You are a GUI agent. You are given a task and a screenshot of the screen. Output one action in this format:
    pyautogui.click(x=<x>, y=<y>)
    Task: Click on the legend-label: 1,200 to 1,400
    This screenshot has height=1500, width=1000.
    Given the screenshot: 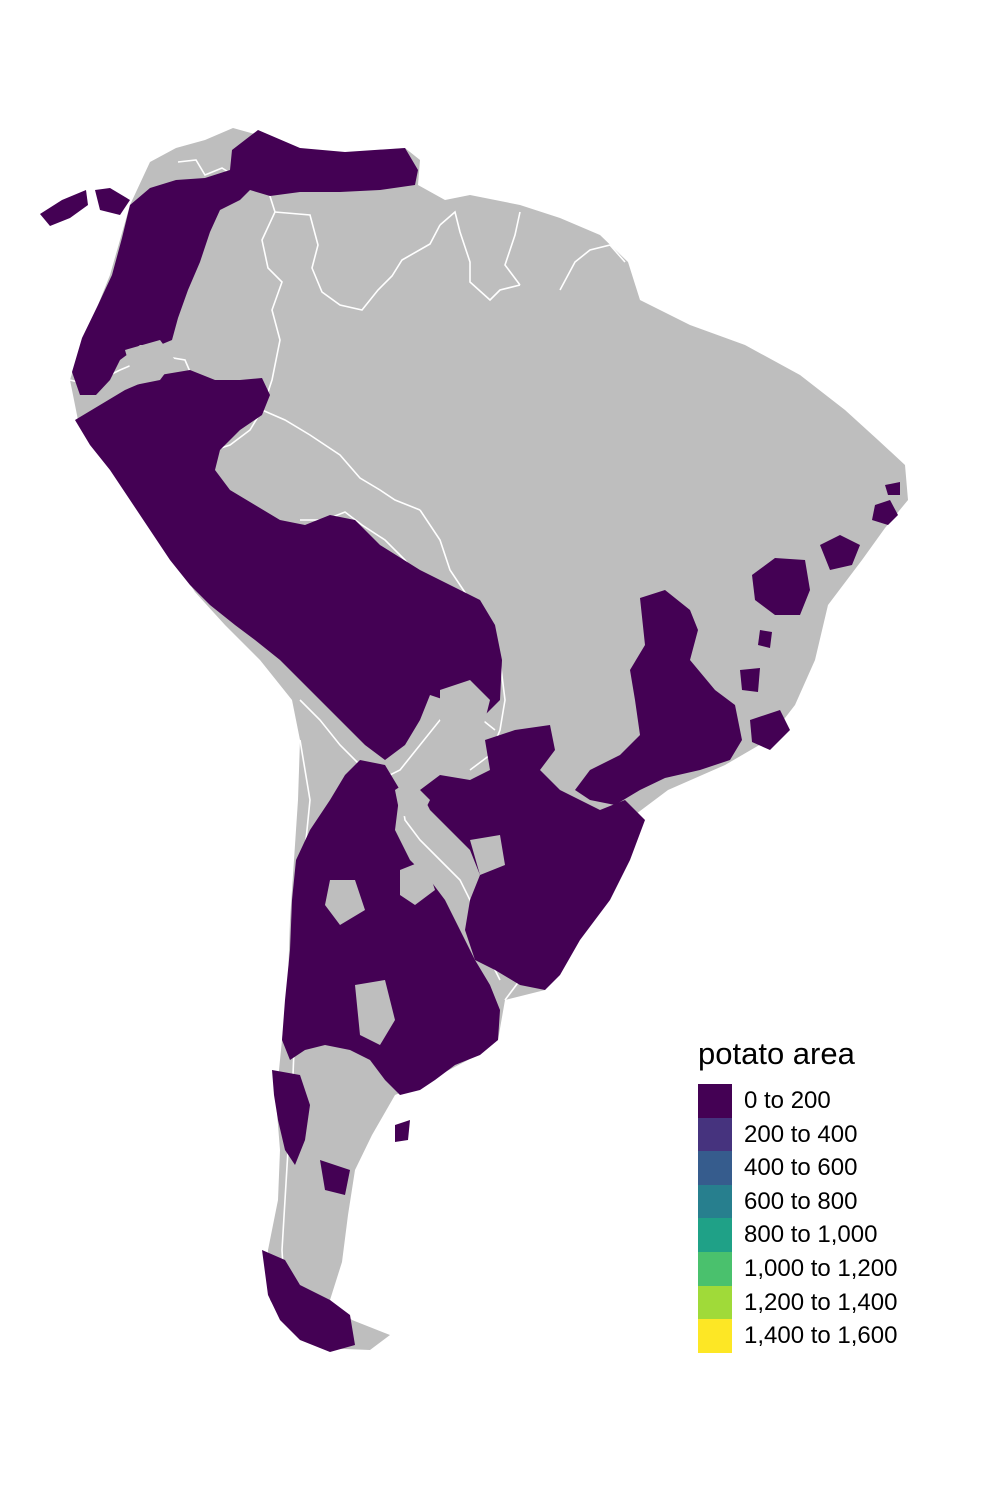 What is the action you would take?
    pyautogui.click(x=821, y=1302)
    